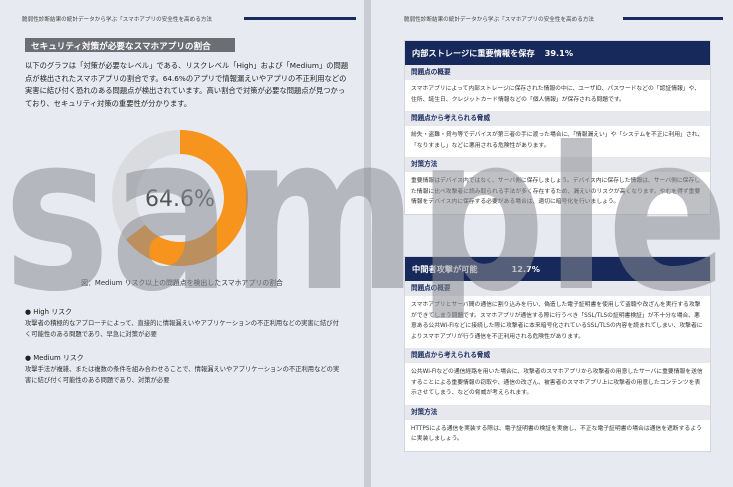  I want to click on running-header-left: 脆弱性診断結果の統計データから学ぶ「スマホアプリの安全性を高める方法, so click(189, 19).